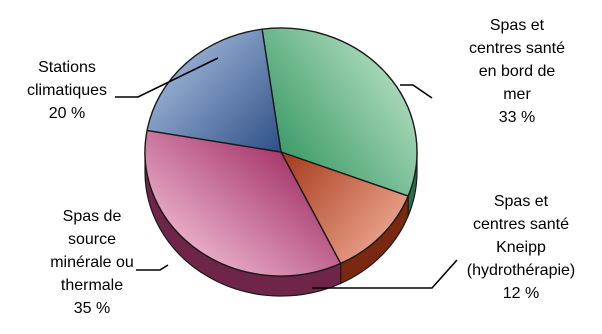 This screenshot has height=334, width=602. What do you see at coordinates (521, 293) in the screenshot?
I see `slice-value-label: 12 %` at bounding box center [521, 293].